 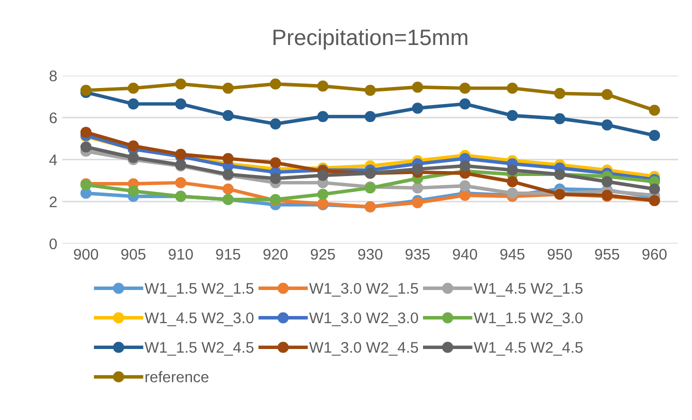 I want to click on legend-label: W1_1.5 W2_3.0, so click(x=528, y=319).